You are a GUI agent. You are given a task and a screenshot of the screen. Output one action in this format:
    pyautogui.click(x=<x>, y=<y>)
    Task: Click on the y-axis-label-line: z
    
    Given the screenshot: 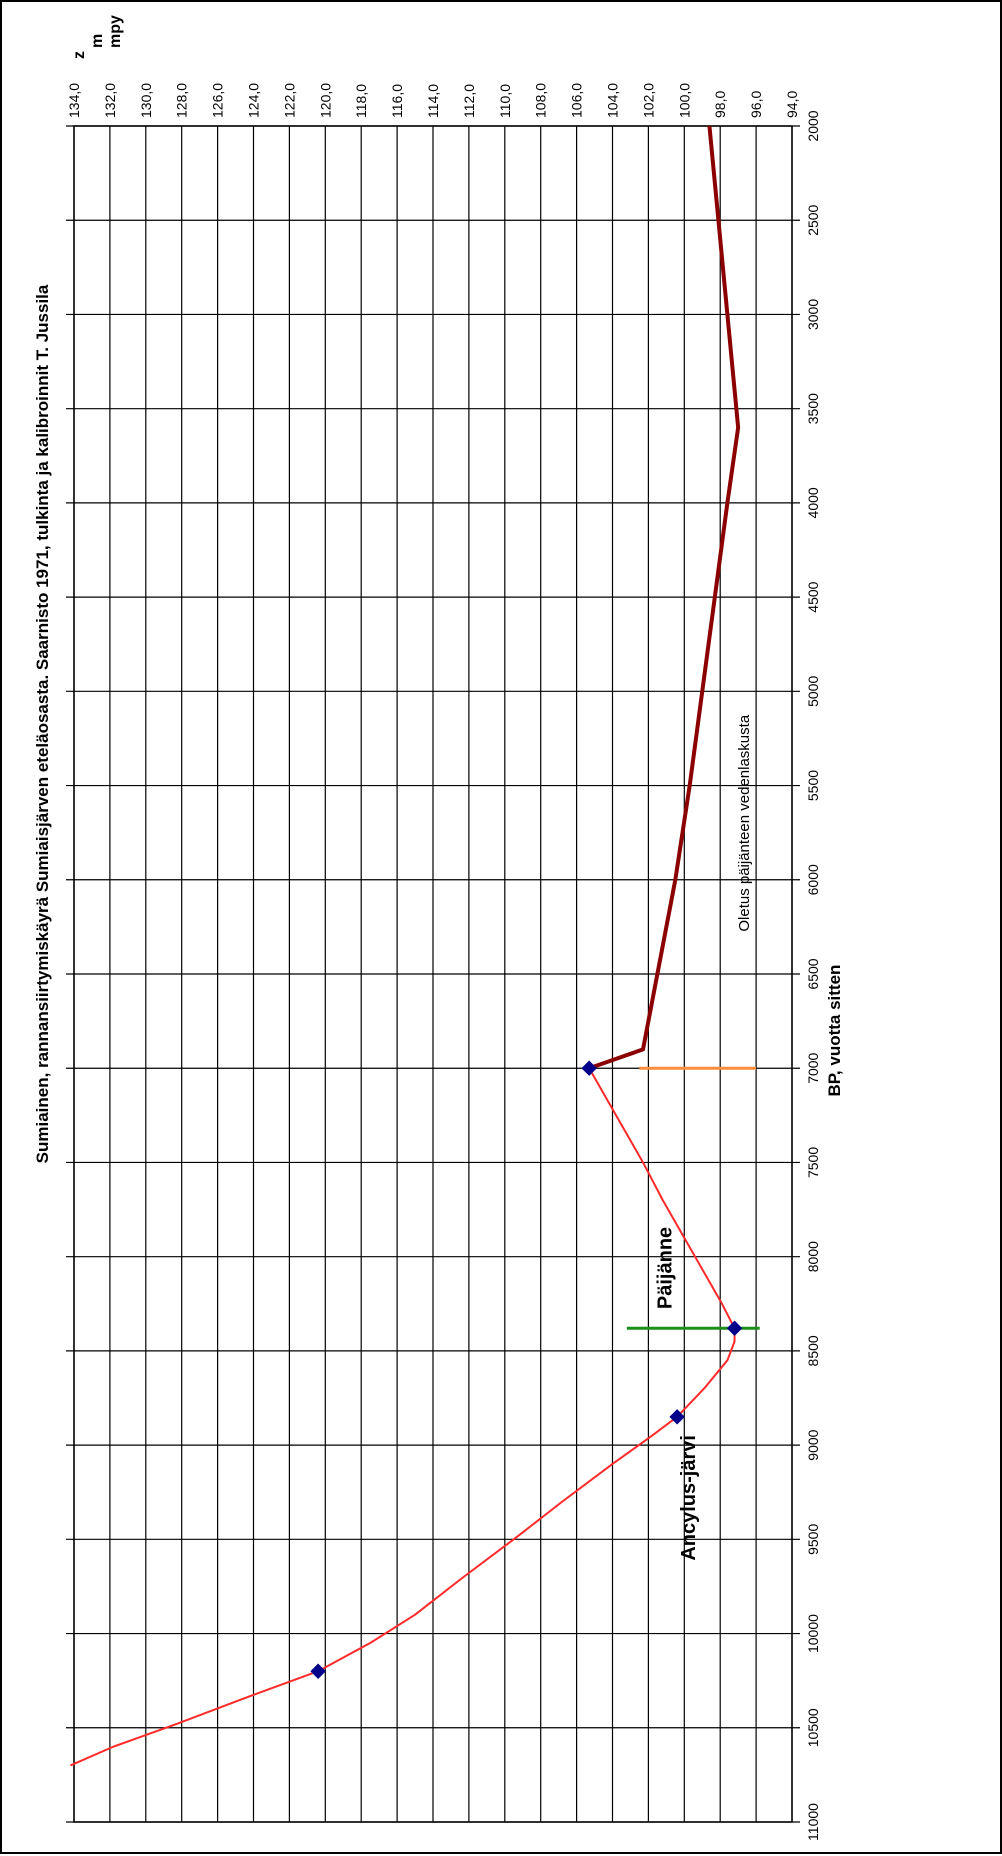 What is the action you would take?
    pyautogui.click(x=79, y=55)
    